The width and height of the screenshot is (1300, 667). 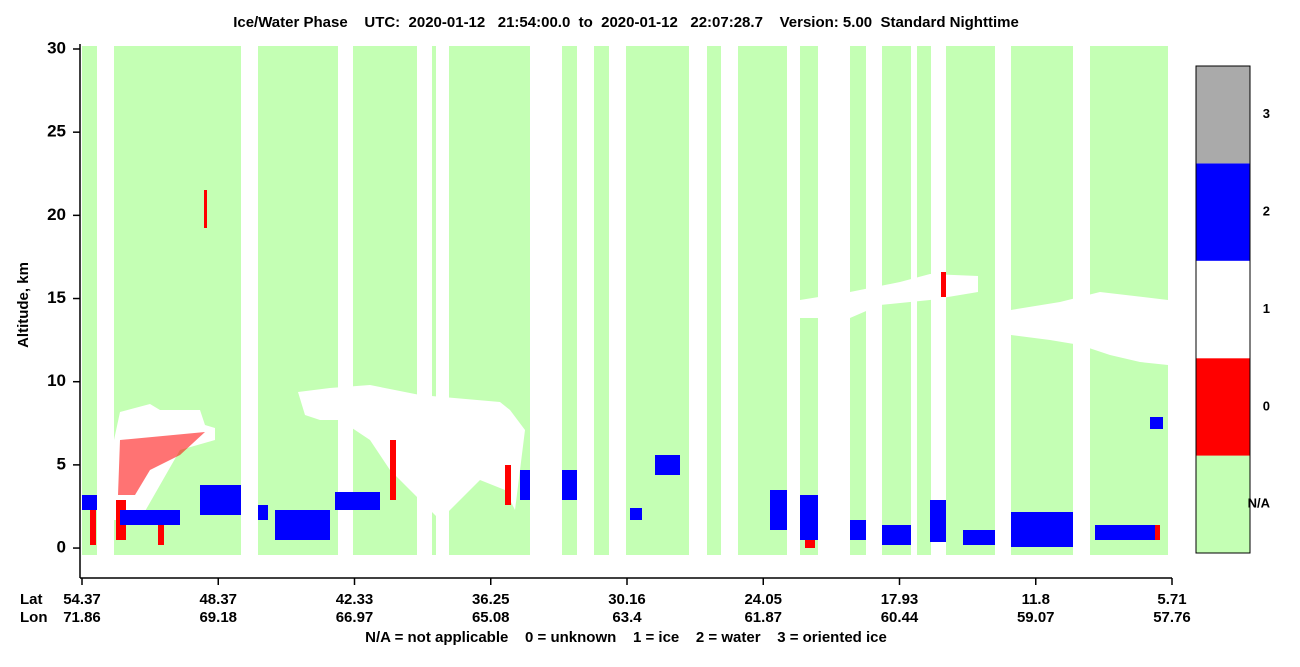 I want to click on y-tick-label: 25, so click(x=56, y=131).